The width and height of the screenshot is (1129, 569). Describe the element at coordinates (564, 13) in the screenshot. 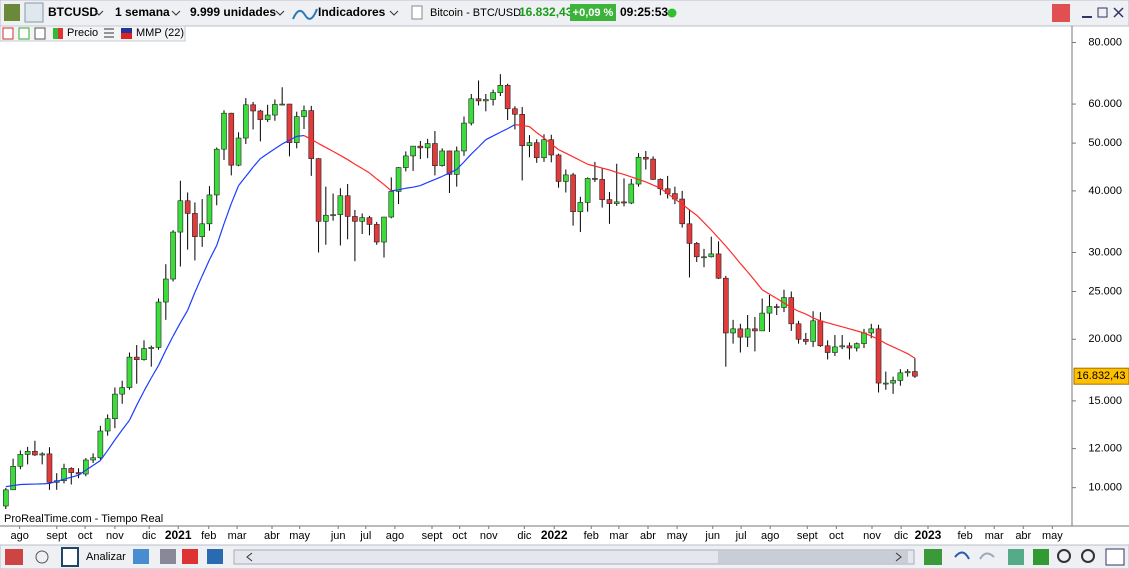

I see `toolbar` at that location.